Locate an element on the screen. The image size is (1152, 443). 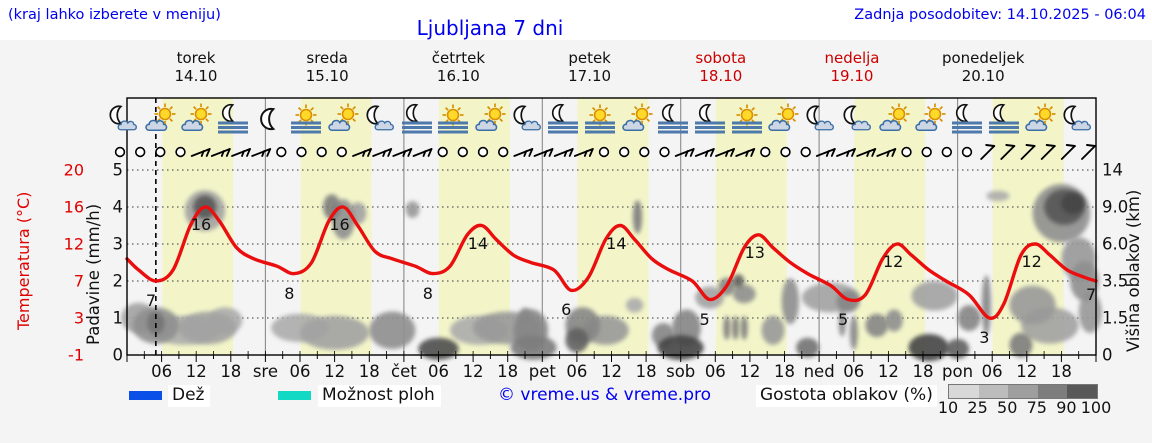
day-date: 18.10 is located at coordinates (721, 75).